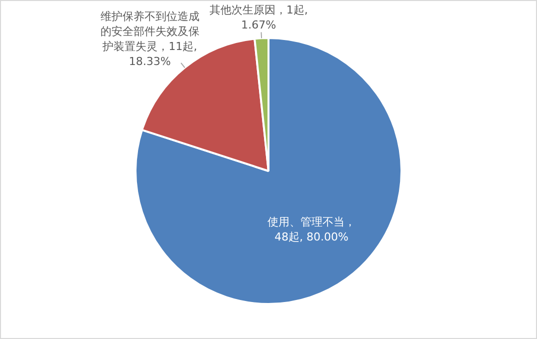  What do you see at coordinates (311, 230) in the screenshot?
I see `slice-label: 使用、管理不当，48起, 80.00%` at bounding box center [311, 230].